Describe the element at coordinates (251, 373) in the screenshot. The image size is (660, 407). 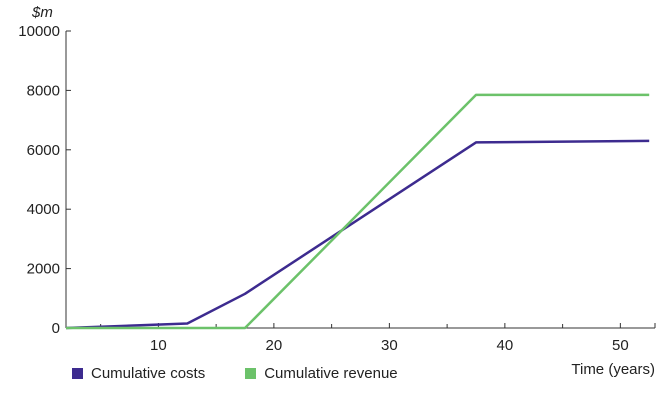
I see `legend-swatch-revenue` at that location.